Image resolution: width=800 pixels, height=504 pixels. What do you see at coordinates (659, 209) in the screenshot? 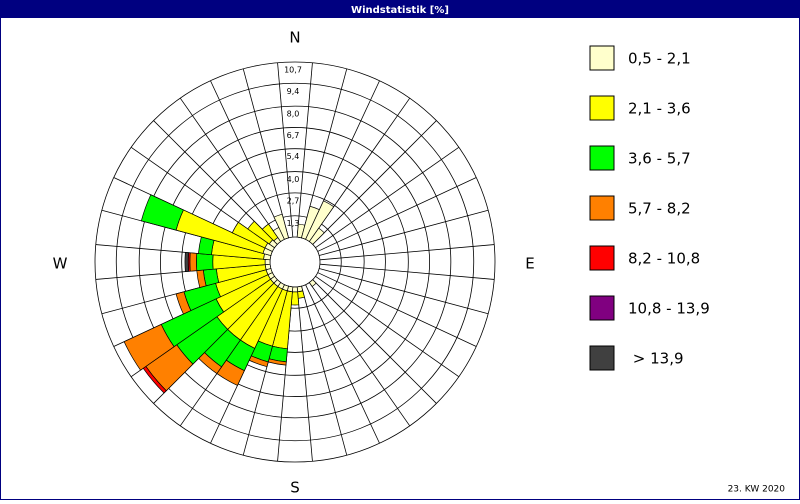
I see `legend-label: 5,7 - 8,2` at bounding box center [659, 209].